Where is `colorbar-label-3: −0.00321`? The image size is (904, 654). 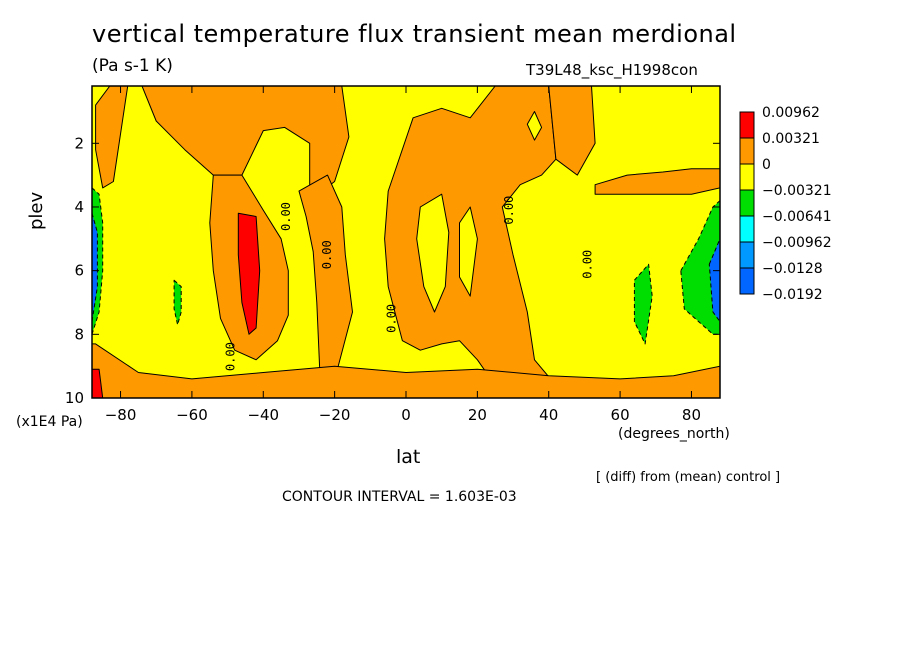 colorbar-label-3: −0.00321 is located at coordinates (797, 191).